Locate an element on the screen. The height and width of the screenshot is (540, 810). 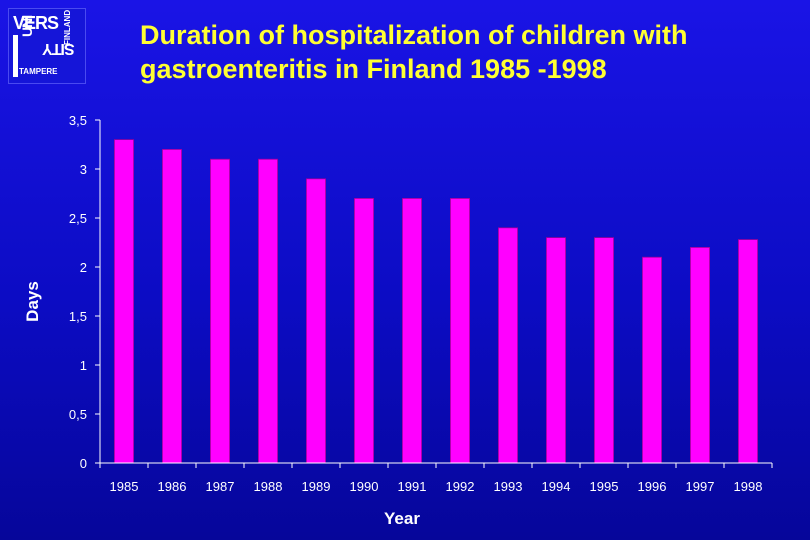
x-tick-label: 1987 is located at coordinates (220, 486).